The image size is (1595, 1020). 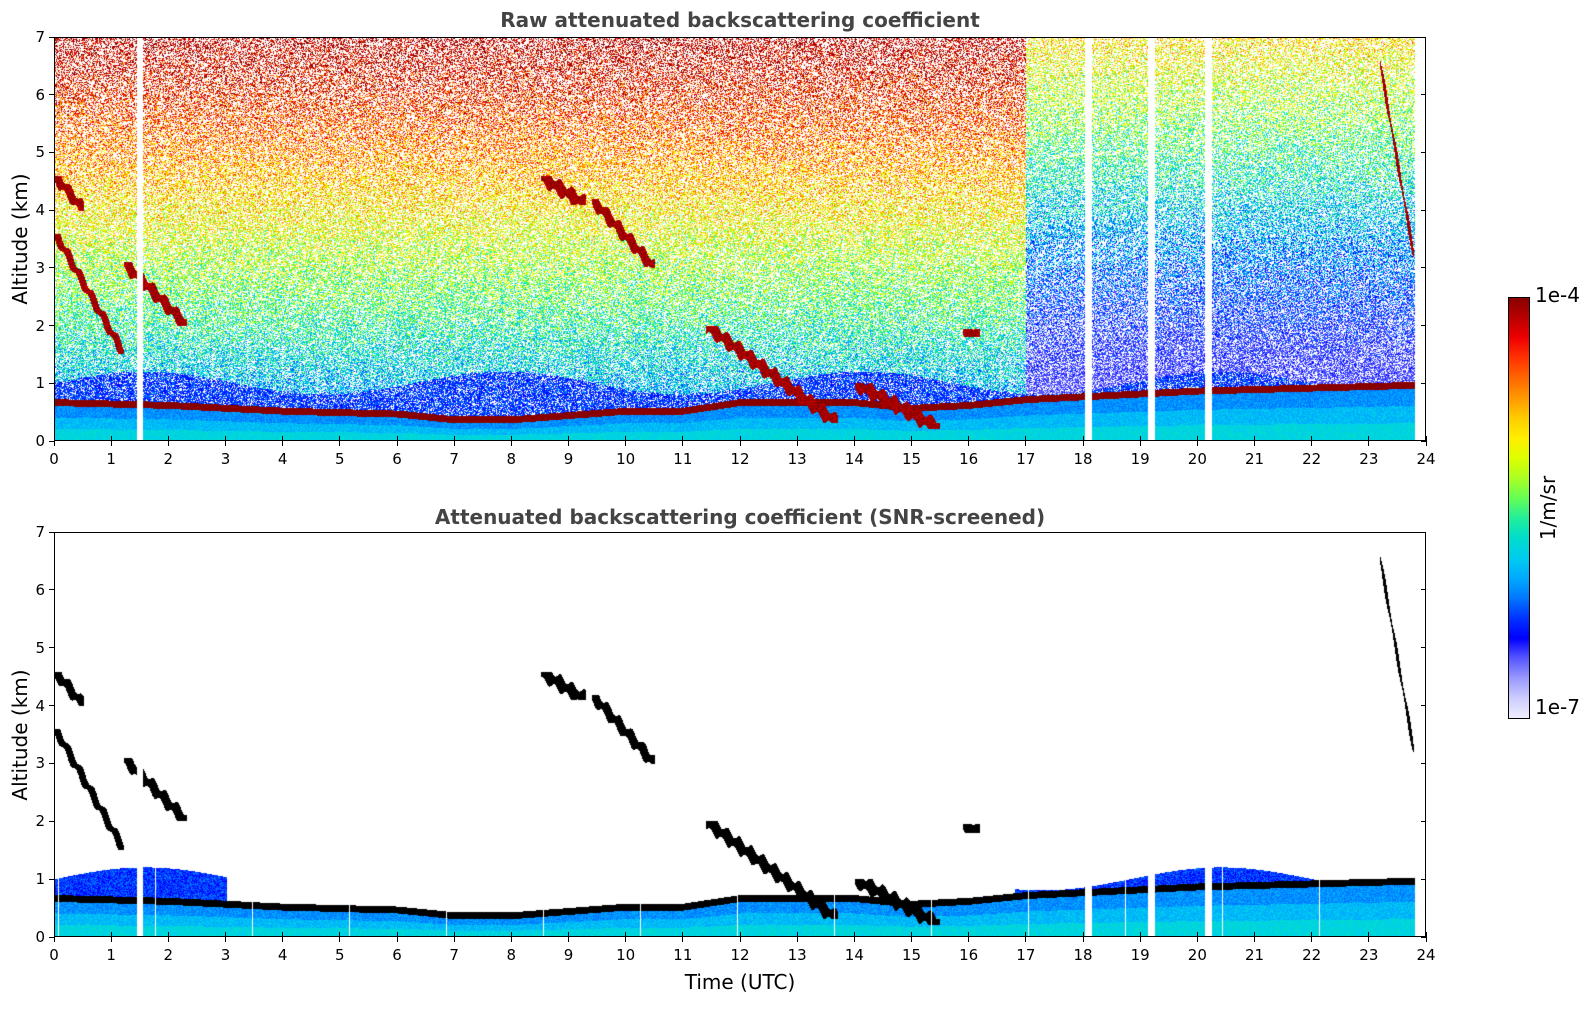 I want to click on x-tick-label: 3, so click(x=225, y=459).